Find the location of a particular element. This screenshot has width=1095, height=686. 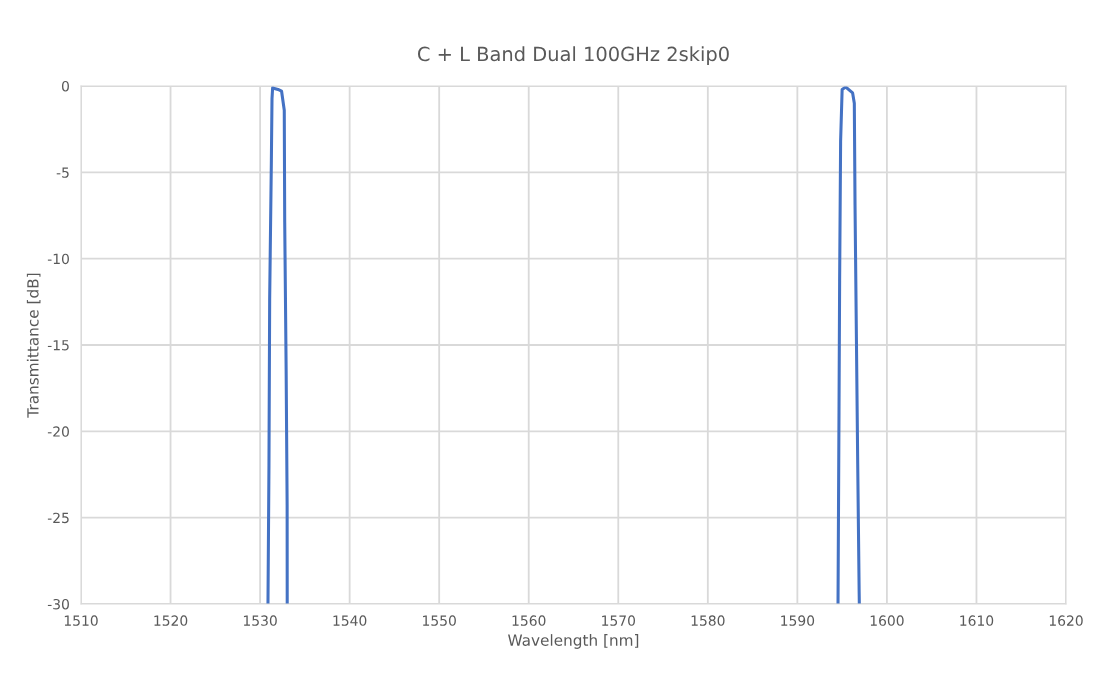

x-tick-label: 1510 is located at coordinates (81, 620).